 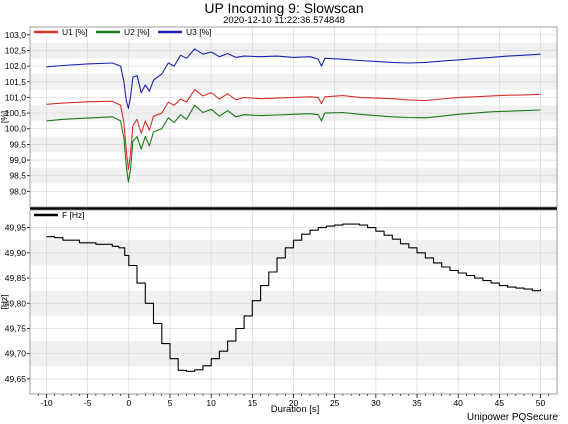 I want to click on x-tick-label: 20, so click(x=294, y=403).